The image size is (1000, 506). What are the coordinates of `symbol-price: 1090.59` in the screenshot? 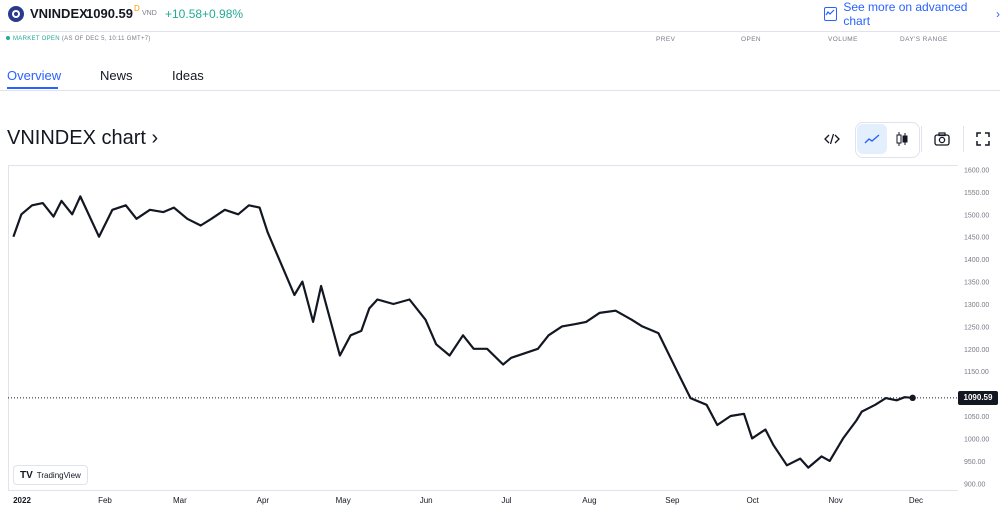 It's located at (109, 13).